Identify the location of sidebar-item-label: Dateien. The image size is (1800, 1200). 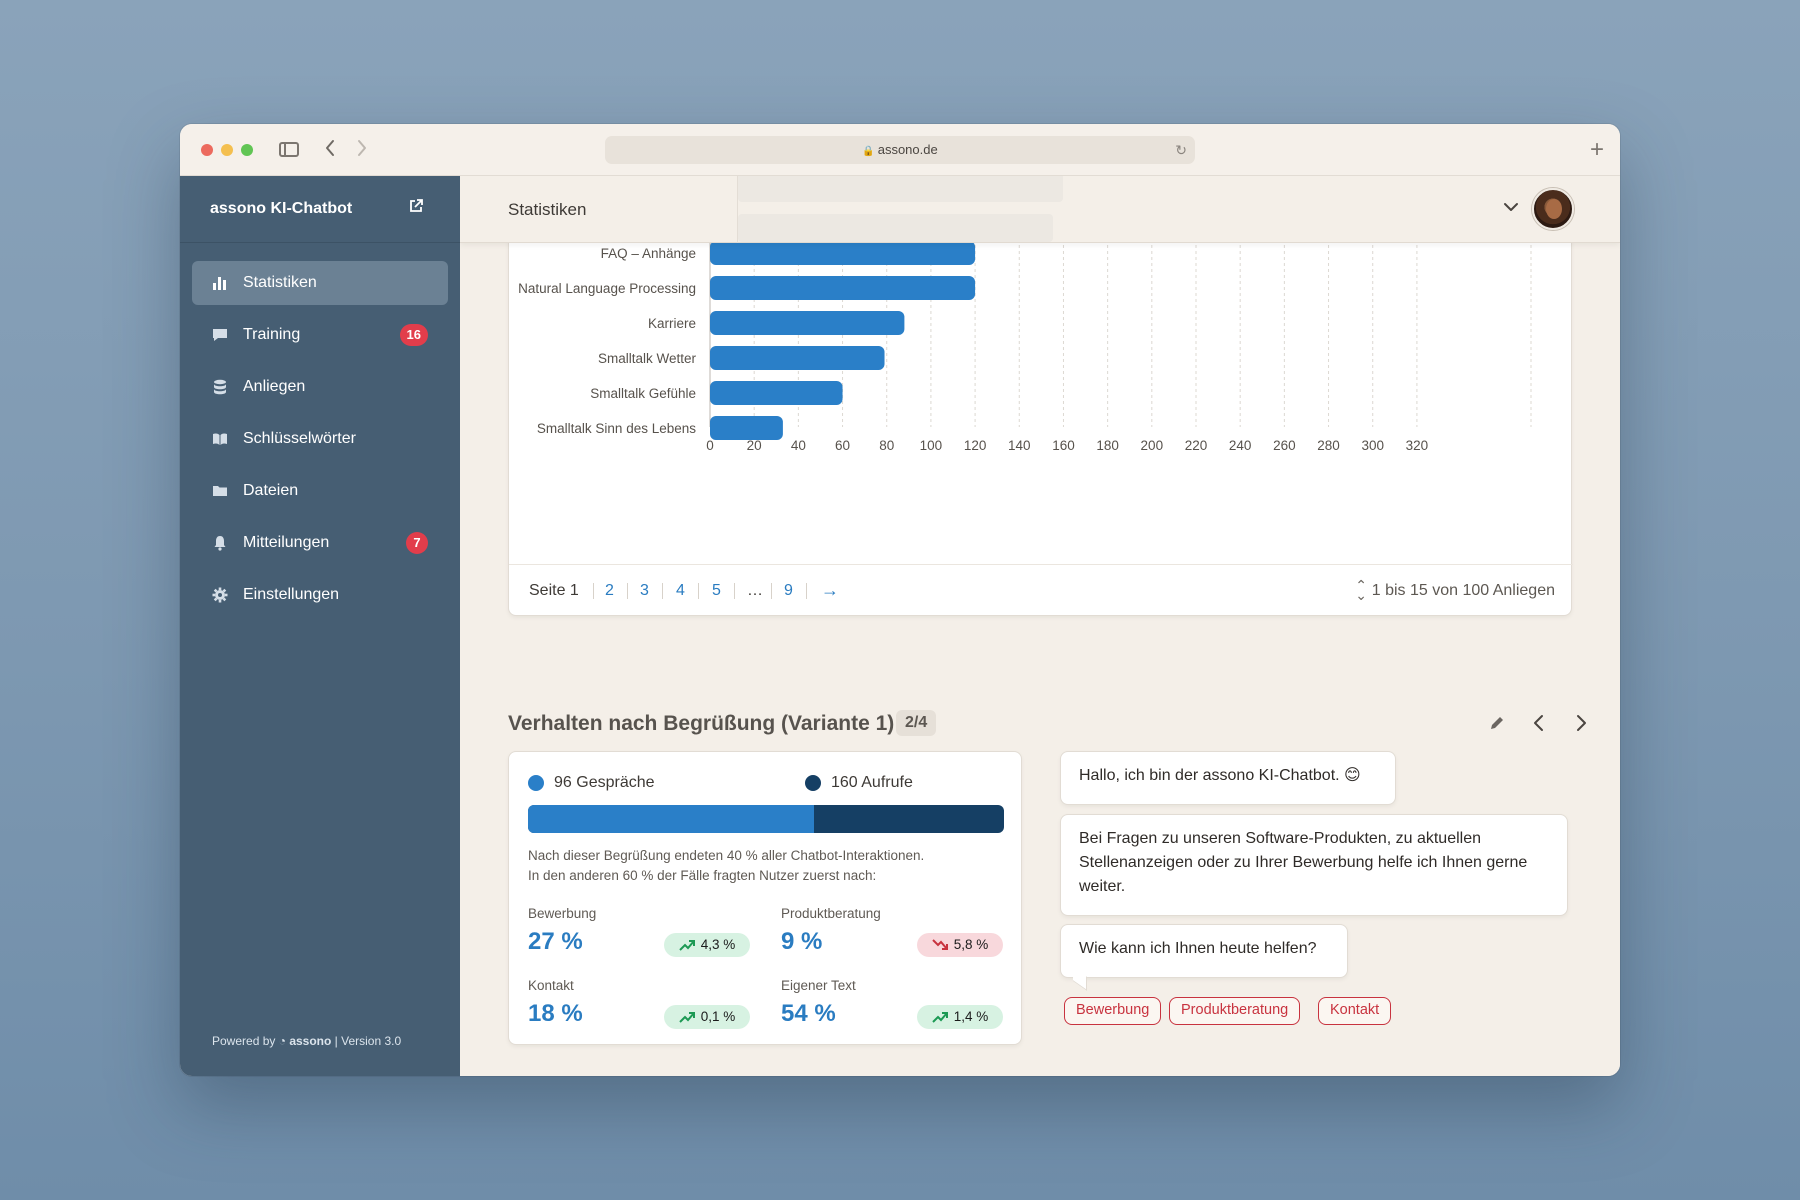
(271, 490).